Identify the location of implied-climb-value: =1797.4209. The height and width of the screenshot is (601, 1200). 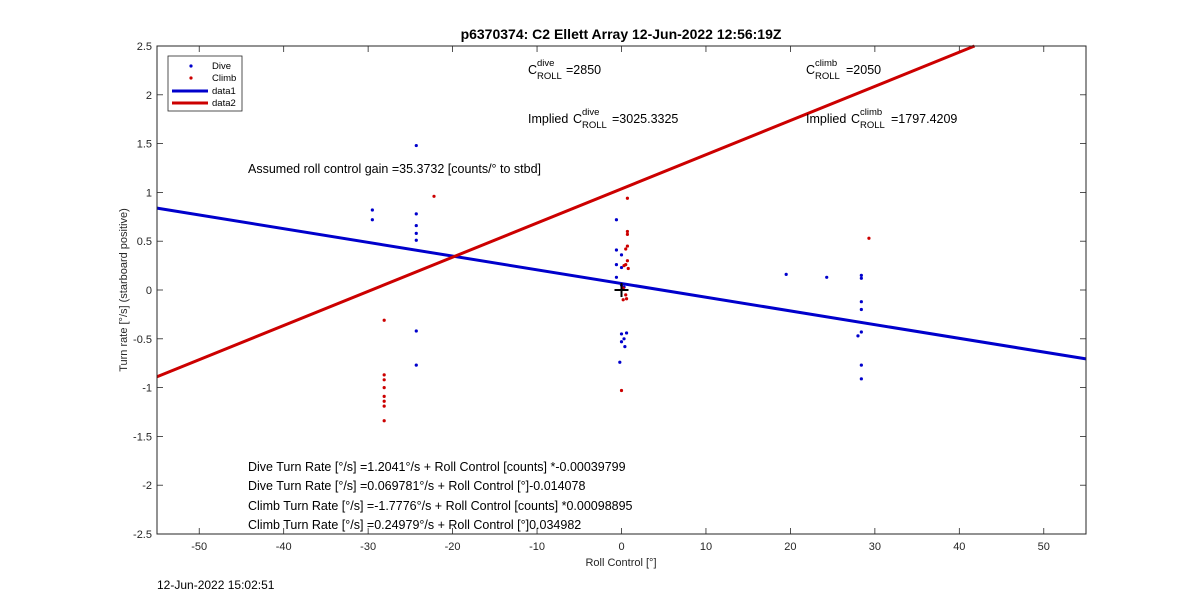
(924, 119).